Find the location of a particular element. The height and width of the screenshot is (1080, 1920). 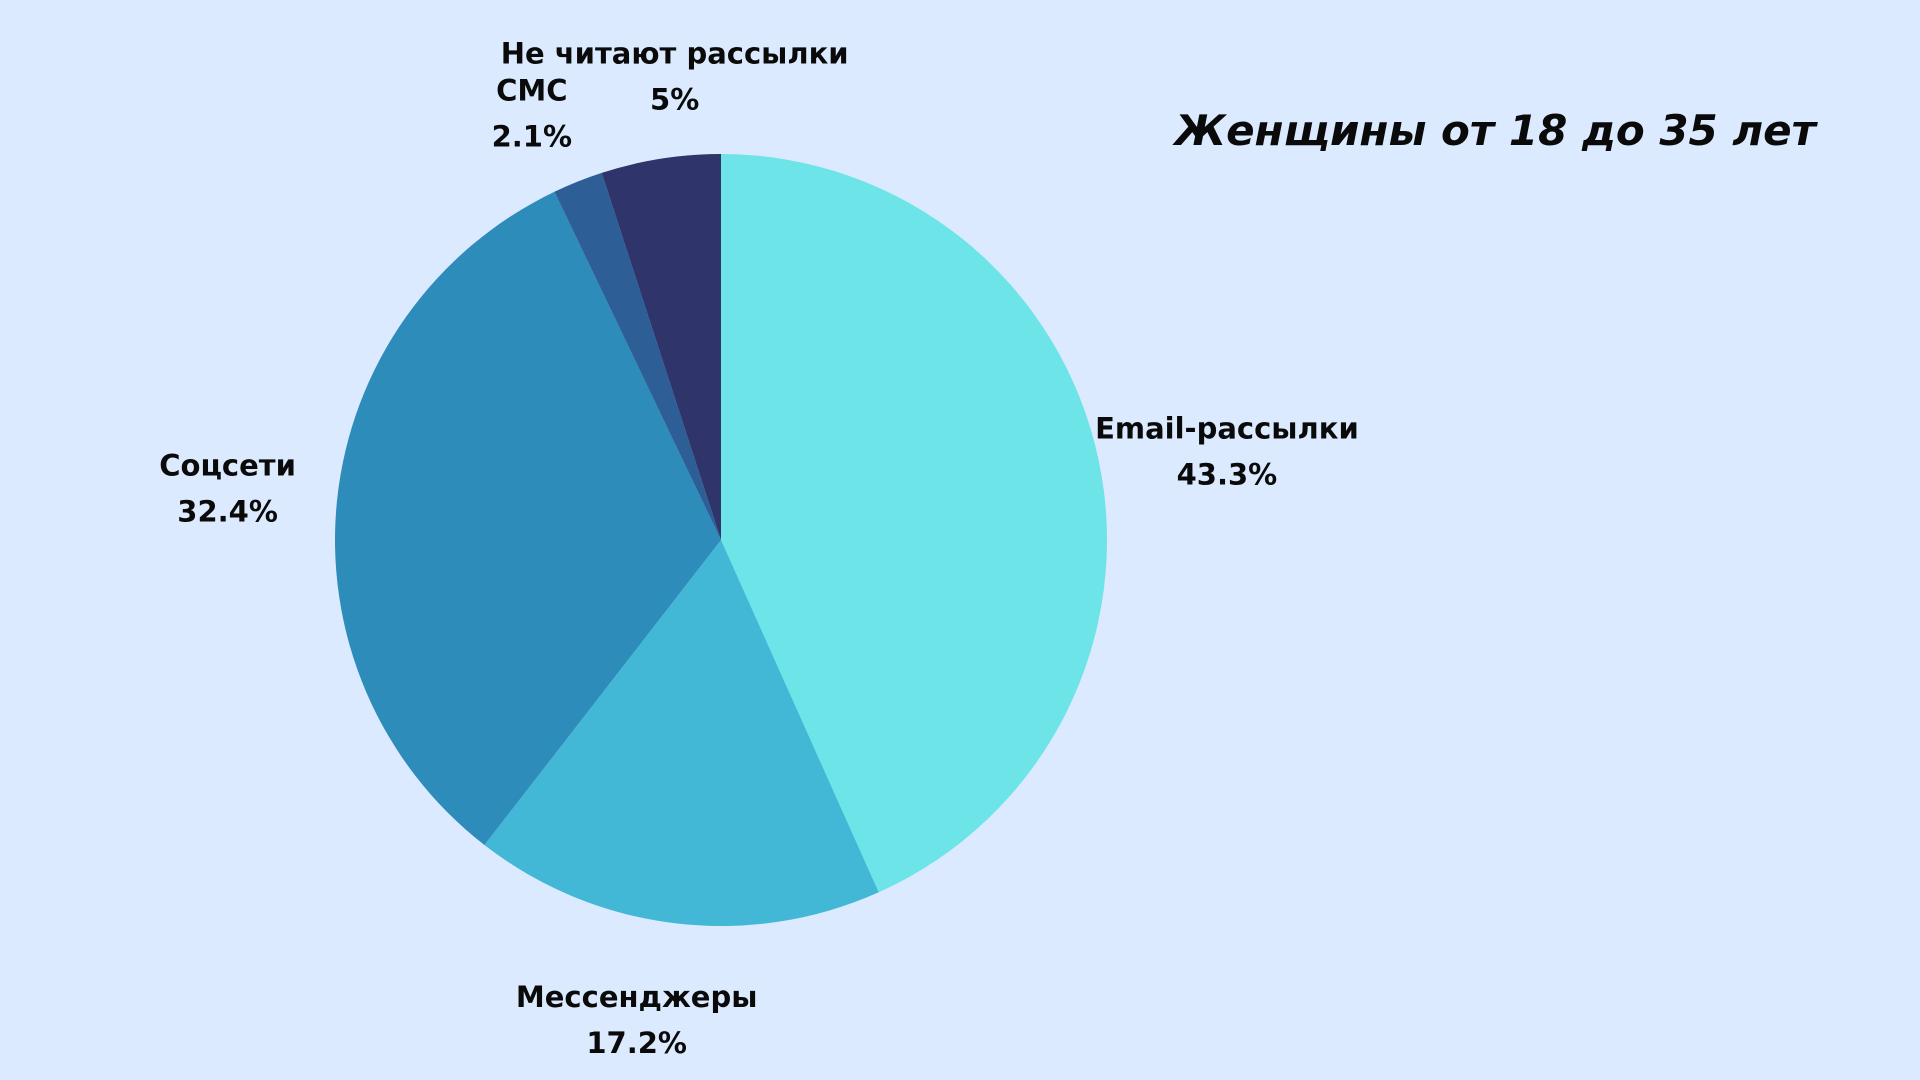

slice-label-1: Мессенджеры is located at coordinates (637, 997).